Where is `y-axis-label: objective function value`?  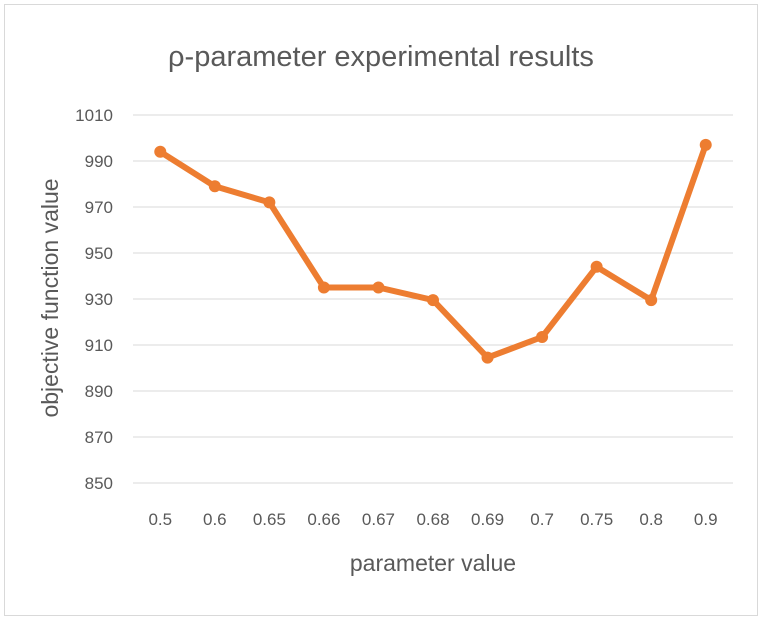 y-axis-label: objective function value is located at coordinates (50, 297).